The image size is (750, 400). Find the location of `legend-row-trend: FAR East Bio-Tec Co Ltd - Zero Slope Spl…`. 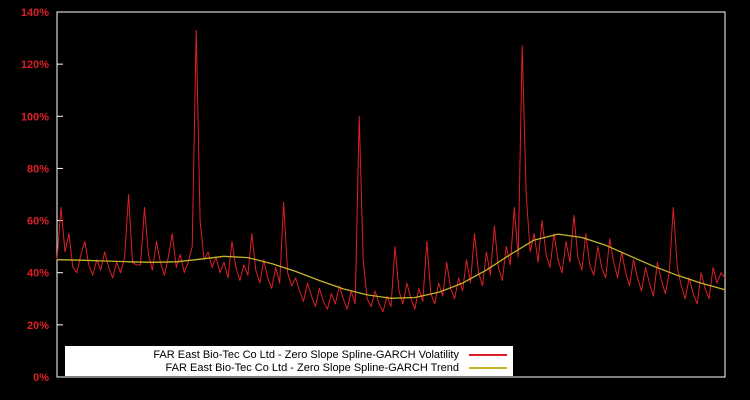

legend-row-trend: FAR East Bio-Tec Co Ltd - Zero Slope Spl… is located at coordinates (288, 367).